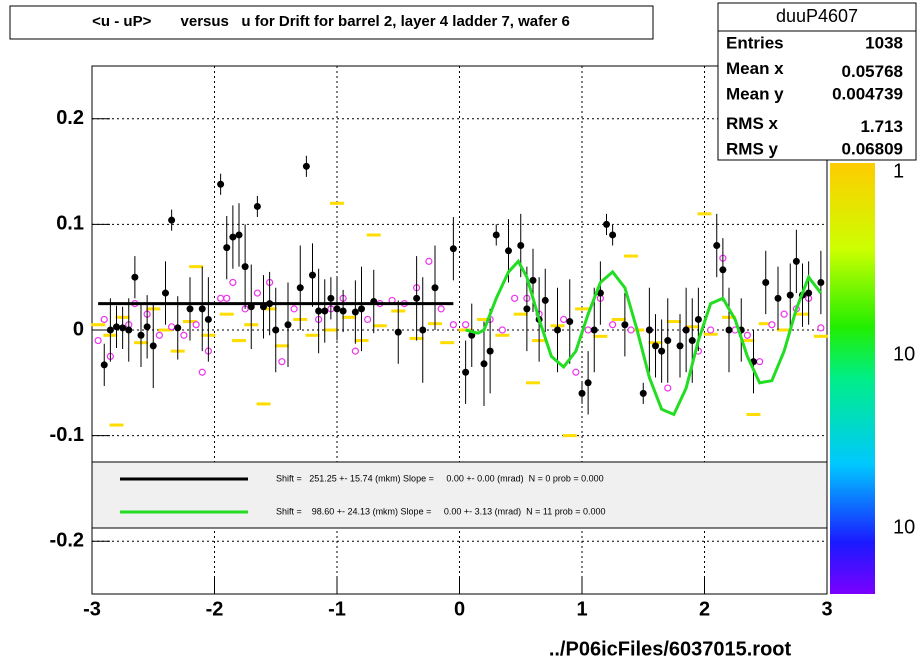 The width and height of the screenshot is (920, 660). I want to click on x-tick-label: 1, so click(581, 609).